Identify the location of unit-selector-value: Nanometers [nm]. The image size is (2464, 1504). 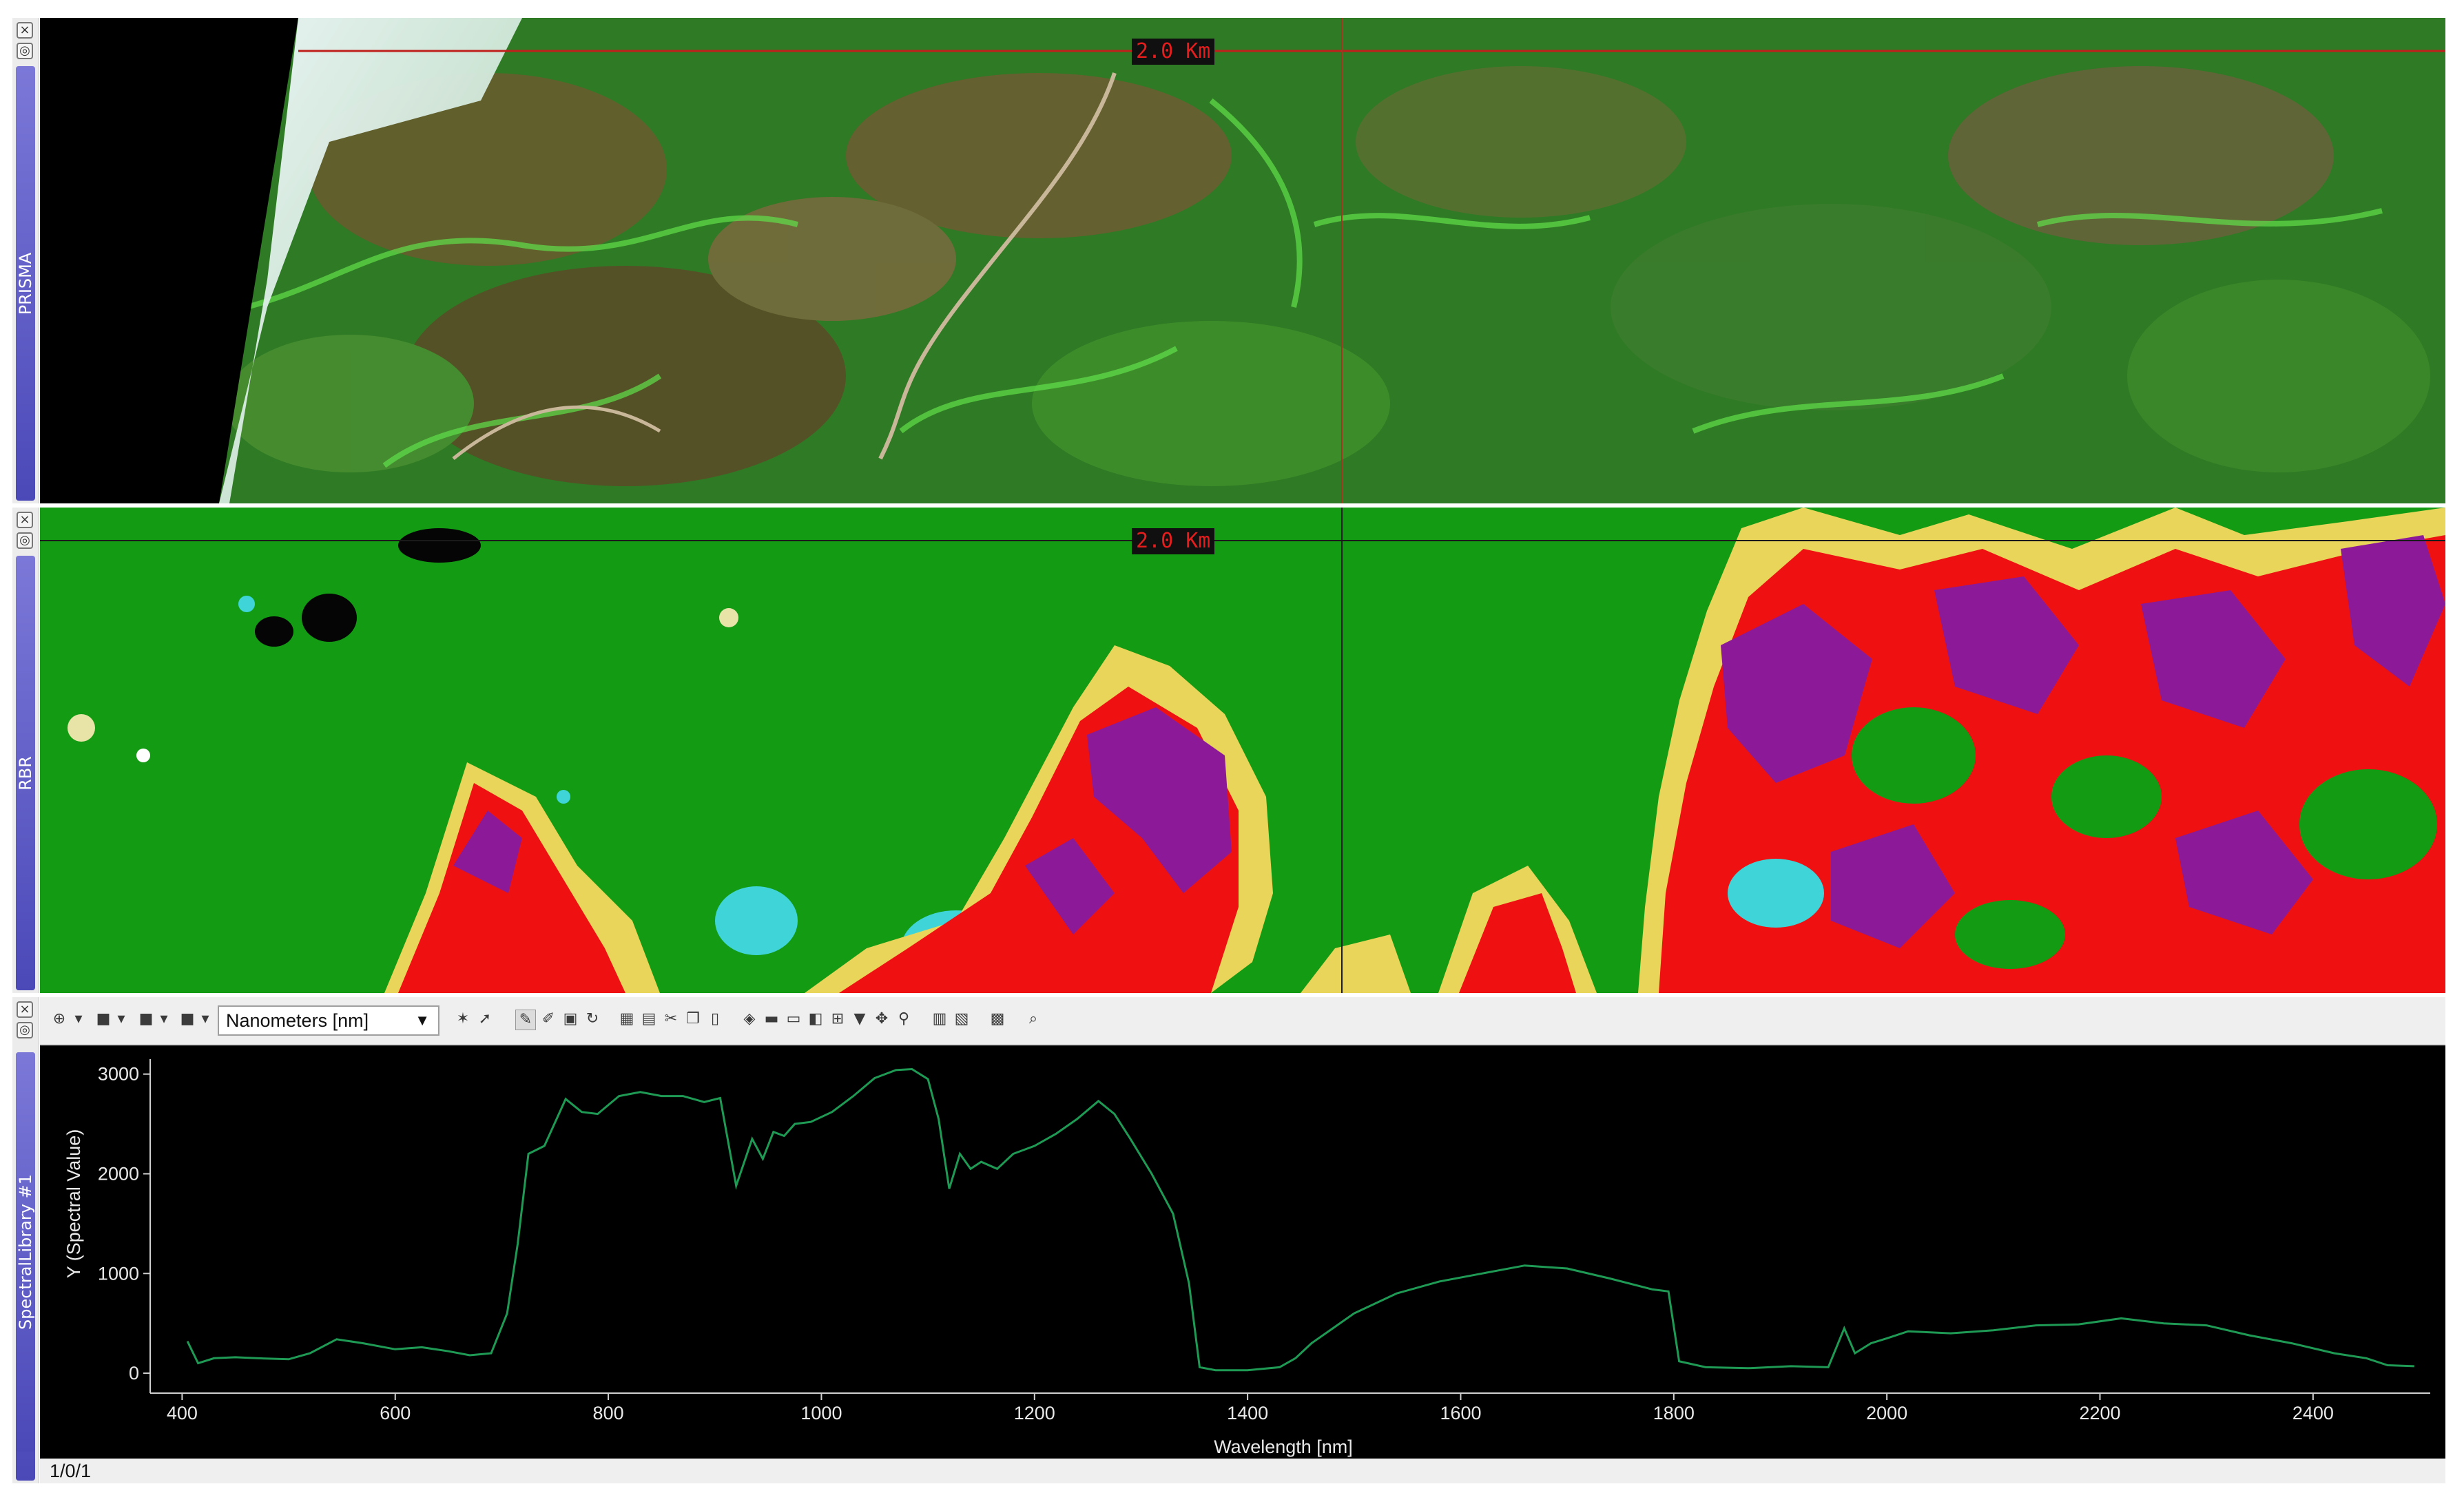
(297, 1020).